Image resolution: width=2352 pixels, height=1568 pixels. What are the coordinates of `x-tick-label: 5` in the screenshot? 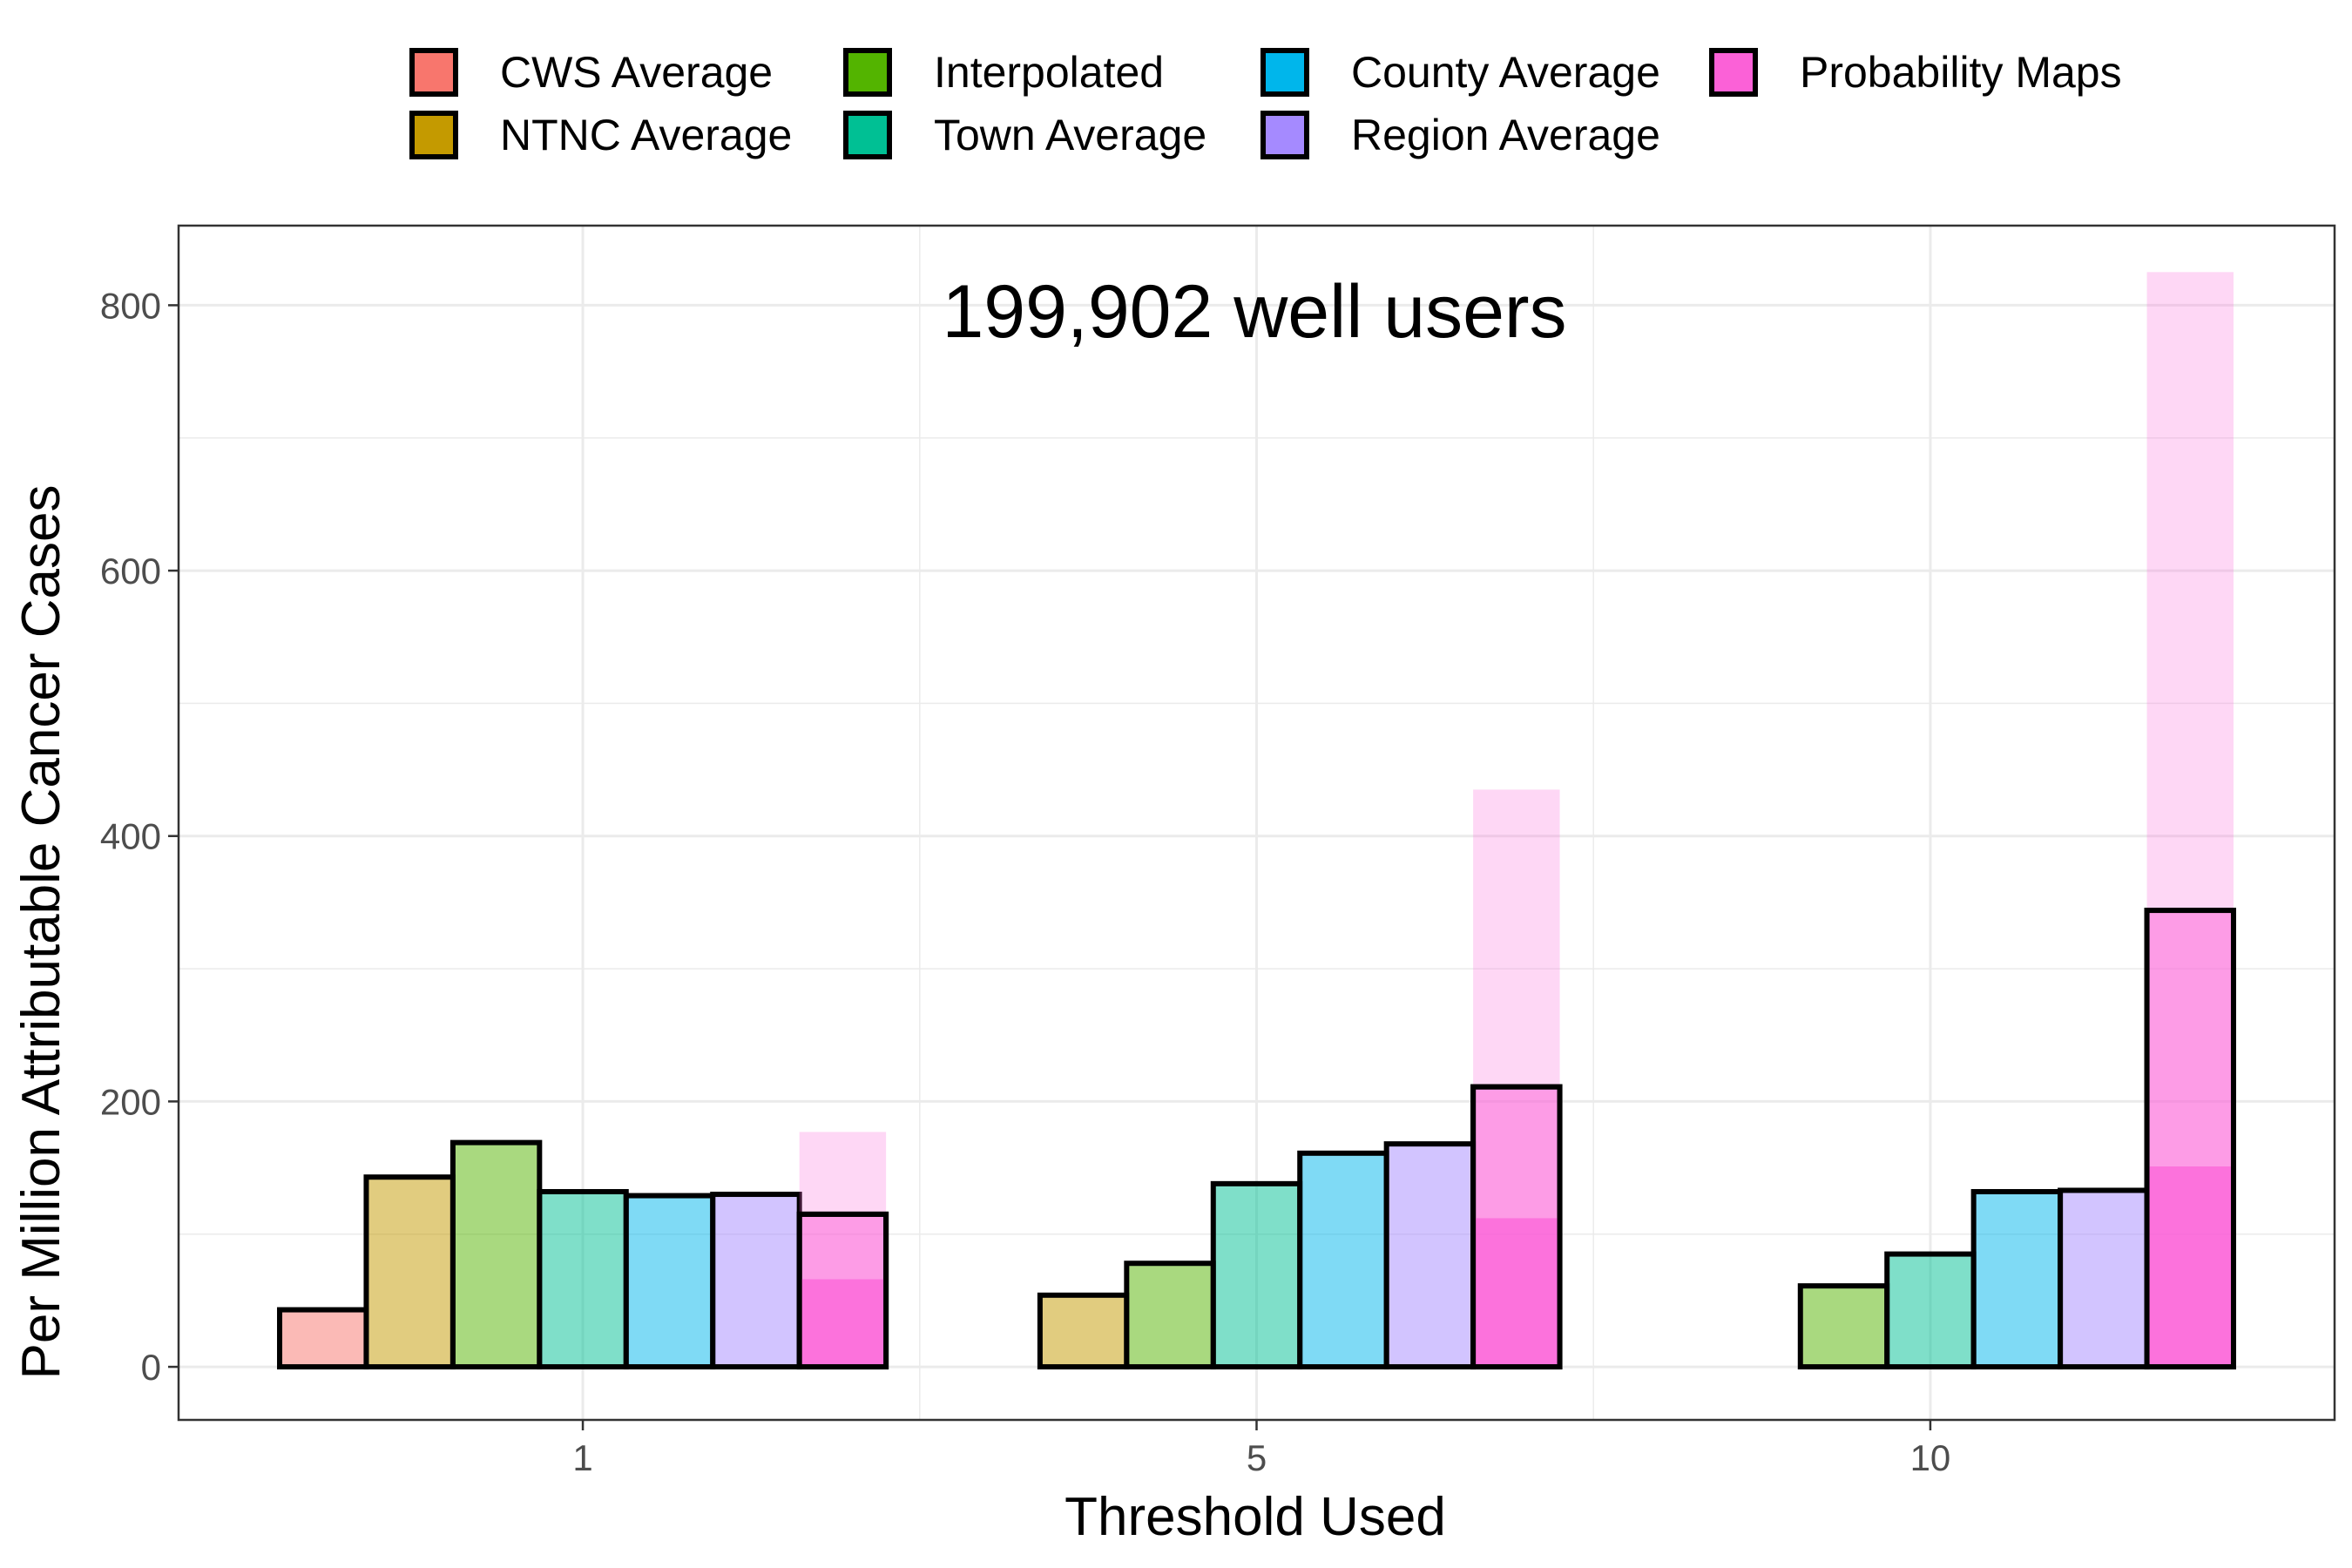 It's located at (1257, 1457).